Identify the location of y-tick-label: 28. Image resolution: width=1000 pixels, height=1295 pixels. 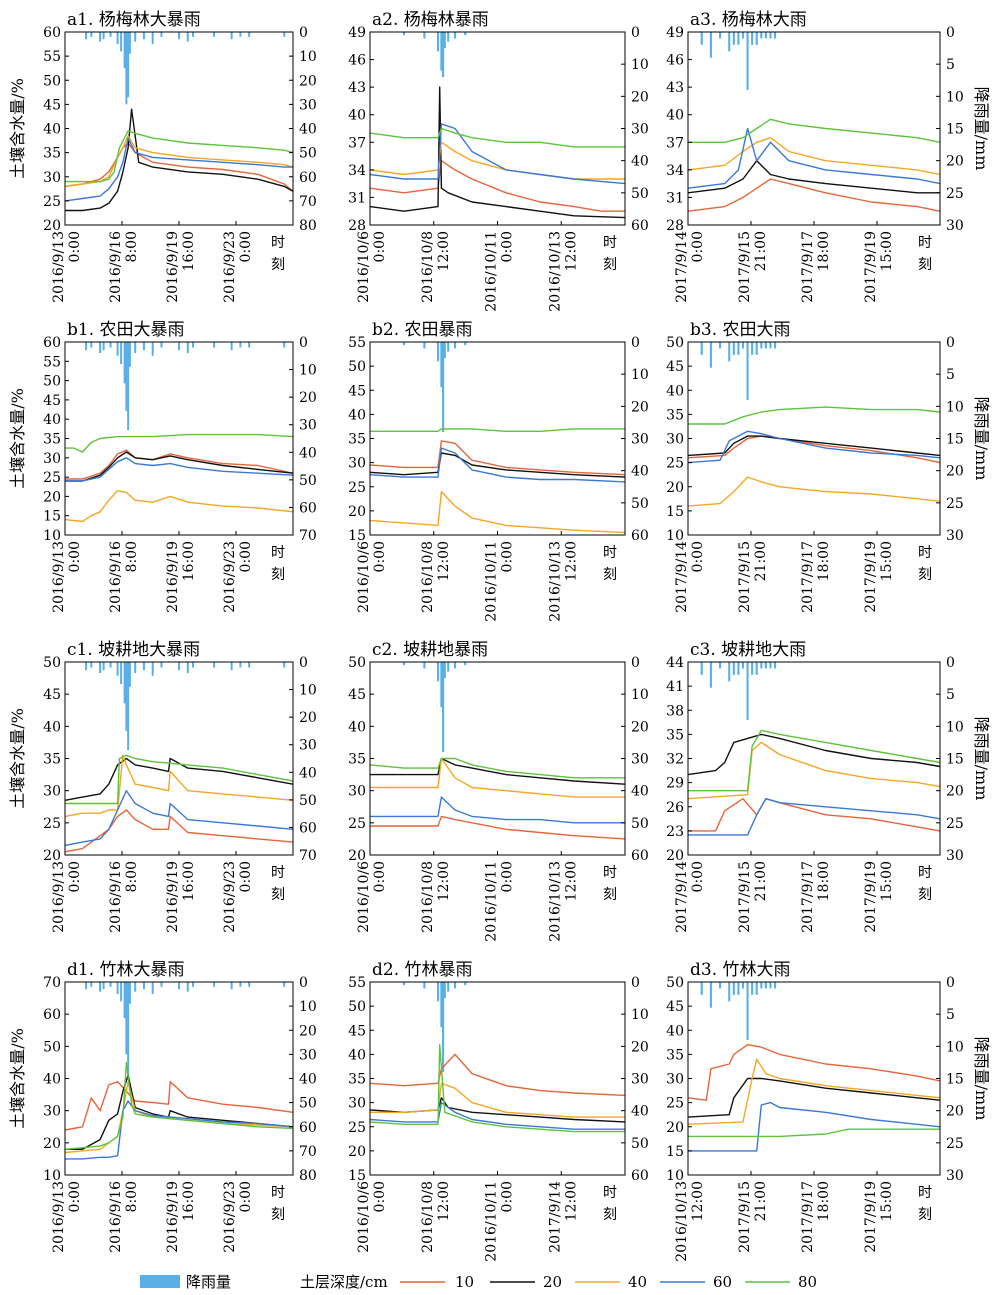
(357, 226).